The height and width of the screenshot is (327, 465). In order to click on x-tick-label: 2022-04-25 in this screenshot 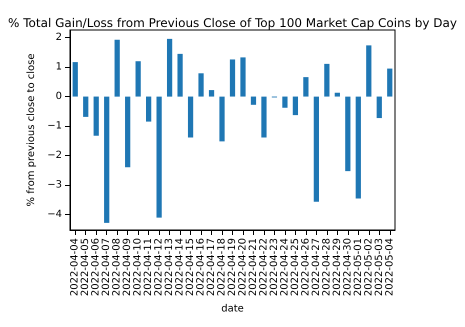, I will do `click(295, 267)`.